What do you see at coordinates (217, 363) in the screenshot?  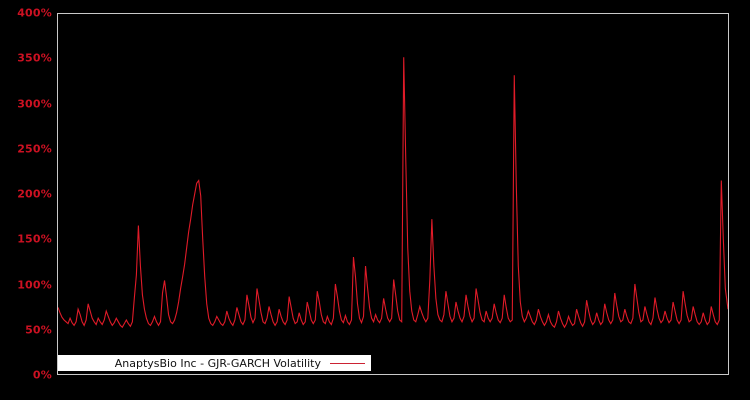 I see `legend-label: AnaptysBio Inc - GJR-GARCH Volatility` at bounding box center [217, 363].